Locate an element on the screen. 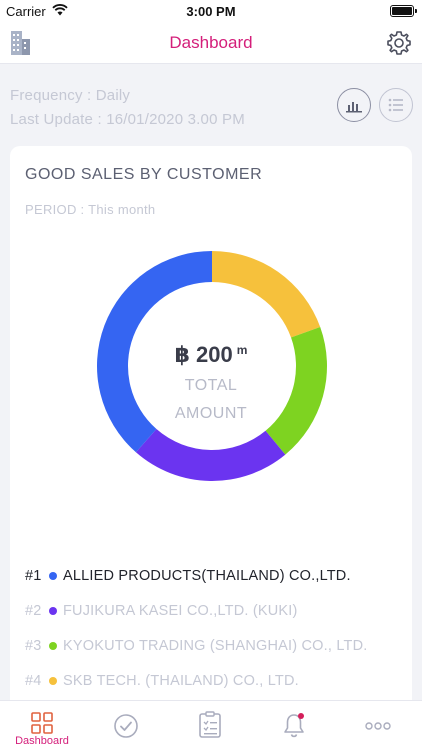  battery-icon is located at coordinates (403, 11).